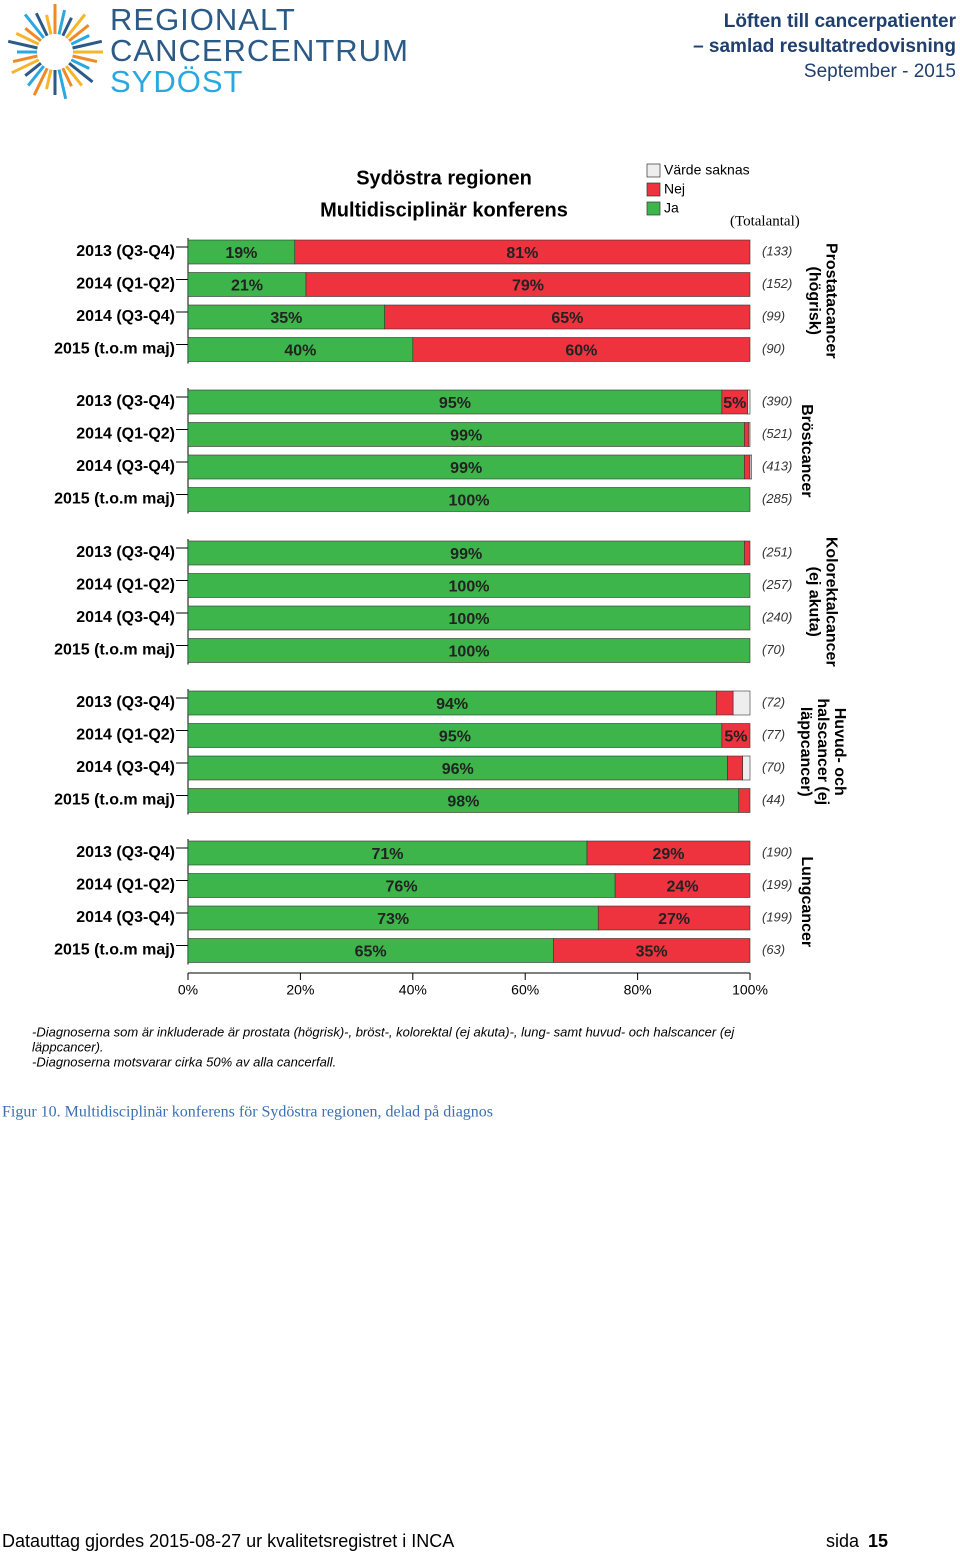 The width and height of the screenshot is (960, 1555). Describe the element at coordinates (750, 990) in the screenshot. I see `x-tick-label: 100%` at that location.